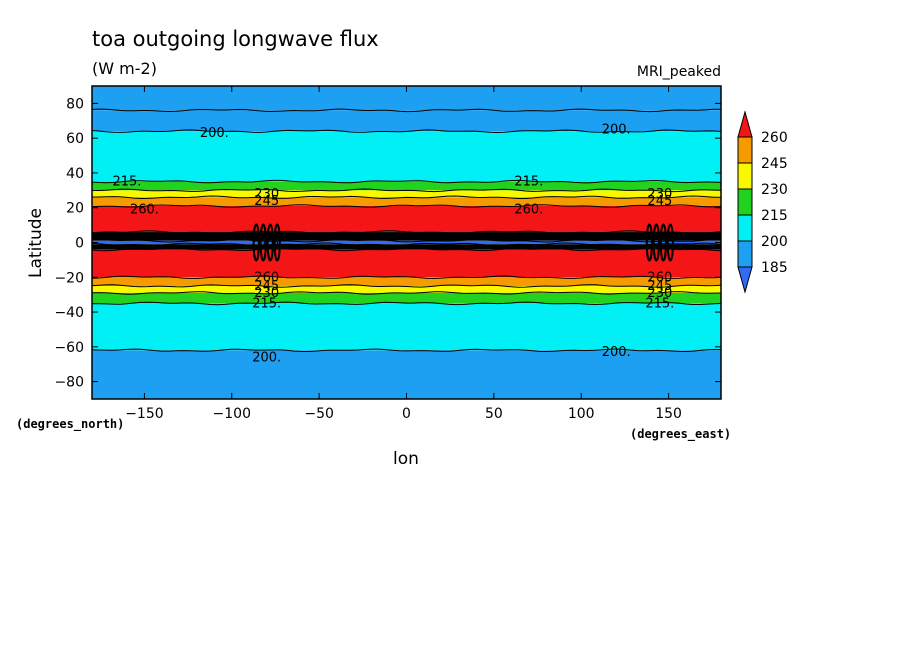  What do you see at coordinates (494, 414) in the screenshot?
I see `x-tick-label-4: 50` at bounding box center [494, 414].